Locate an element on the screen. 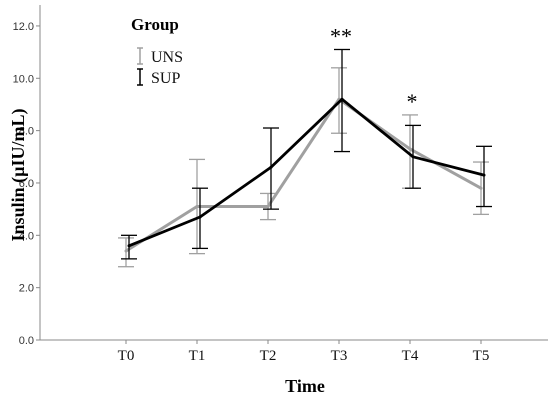  significance-marker: * is located at coordinates (412, 101).